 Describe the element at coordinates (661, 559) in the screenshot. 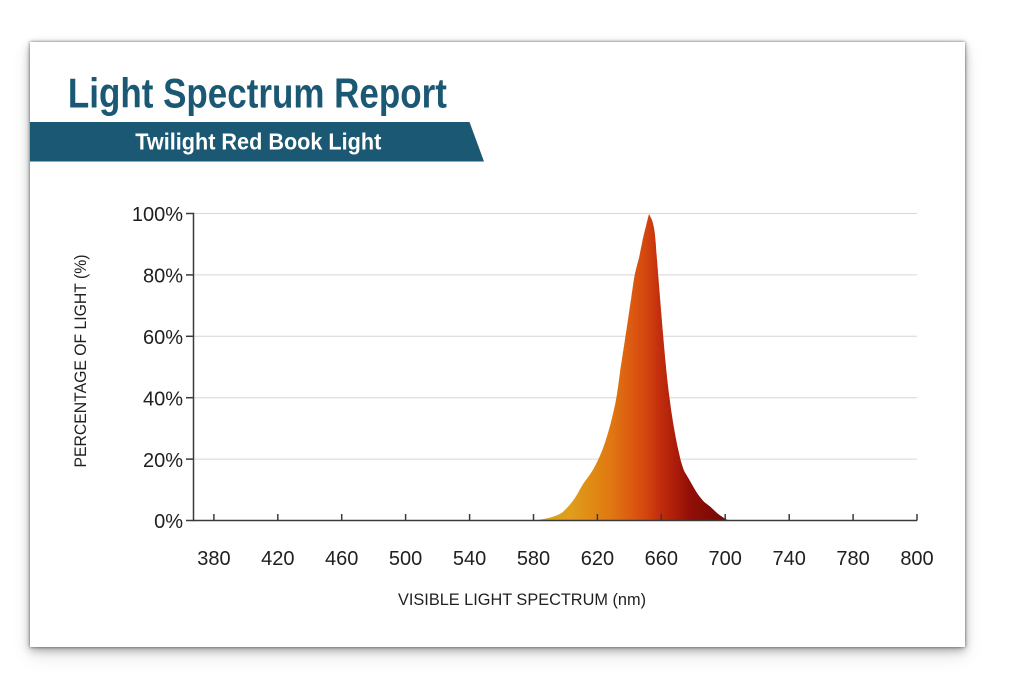

I see `svg-text: 660` at that location.